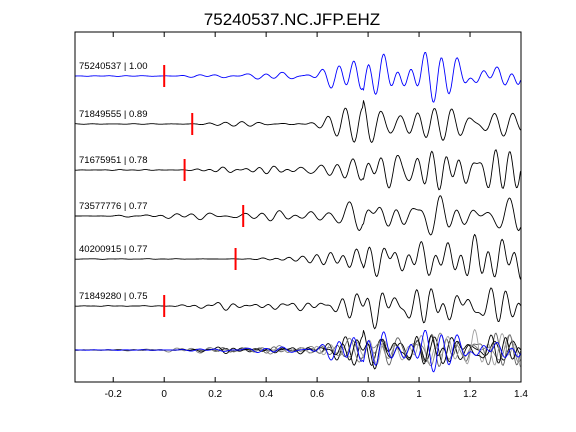 The height and width of the screenshot is (432, 576). I want to click on chart-title: 75240537.NC.JFP.EHZ, so click(292, 19).